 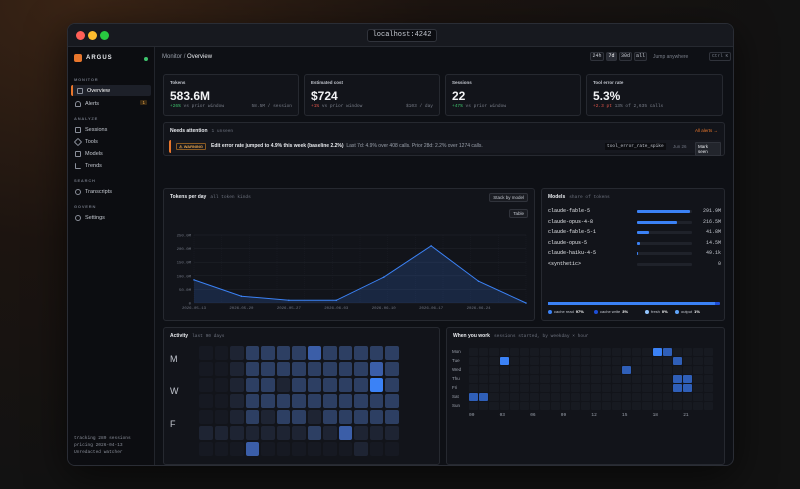 I want to click on range-all-button: all, so click(x=640, y=56).